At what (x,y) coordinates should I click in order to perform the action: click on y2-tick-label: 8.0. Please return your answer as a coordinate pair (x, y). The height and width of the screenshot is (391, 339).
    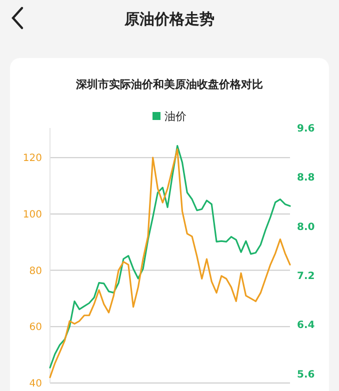
    Looking at the image, I should click on (306, 227).